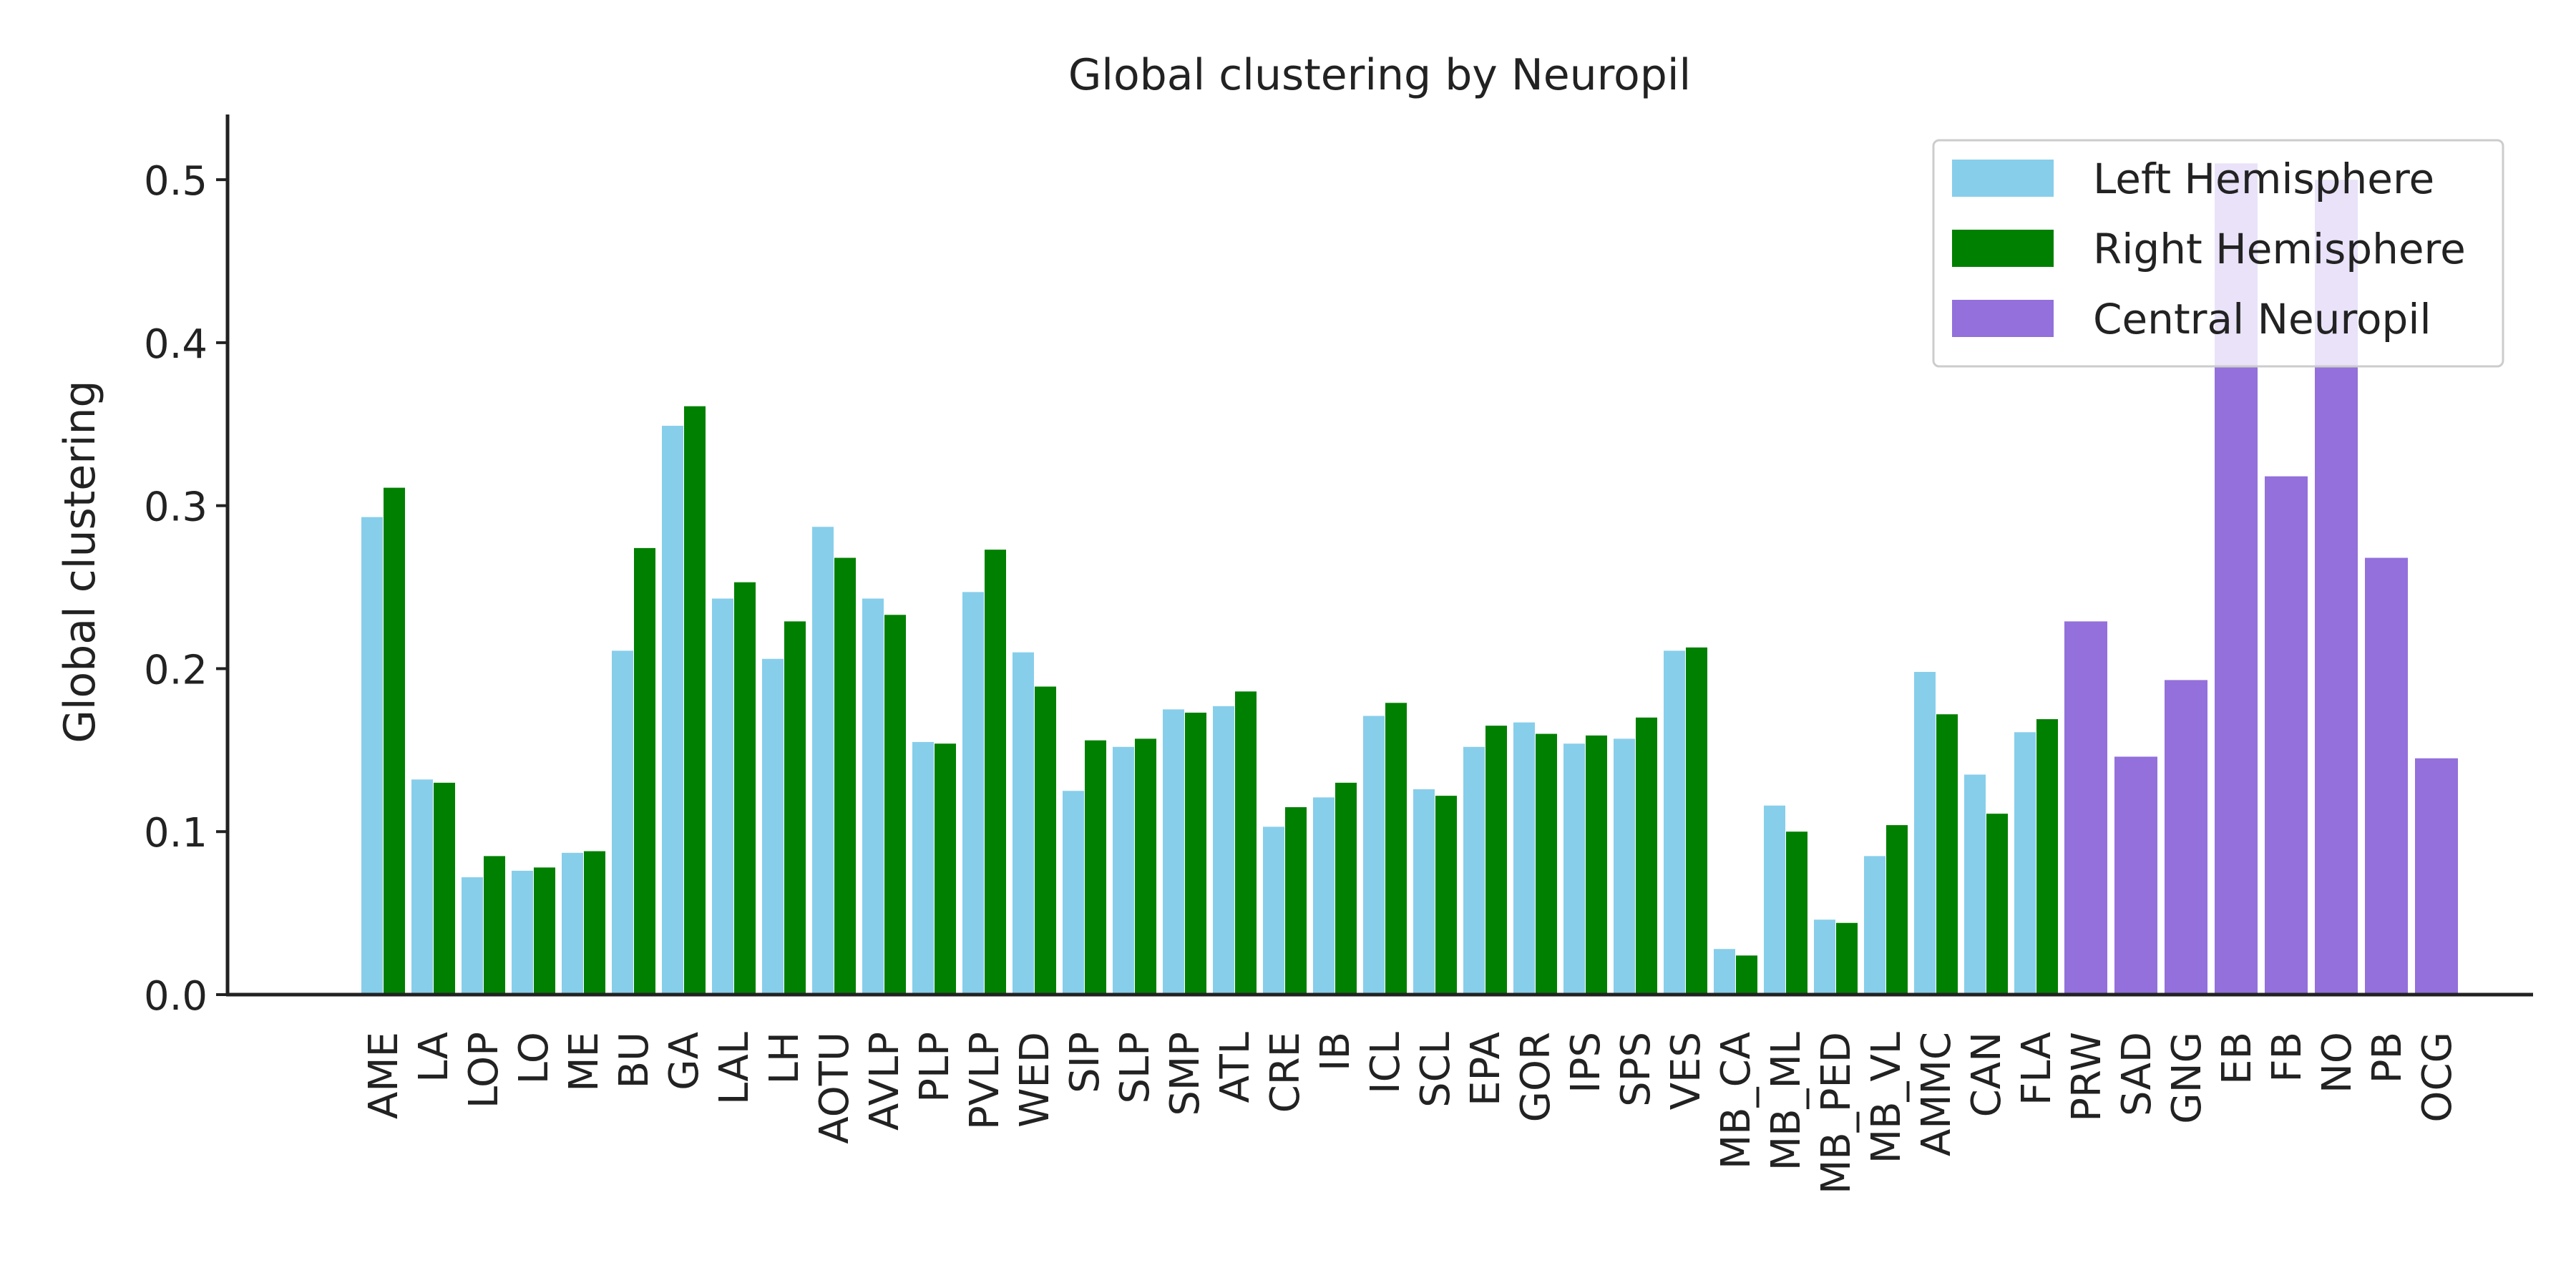 This screenshot has width=2576, height=1288. Describe the element at coordinates (2287, 1057) in the screenshot. I see `x-tick-label: FB` at that location.